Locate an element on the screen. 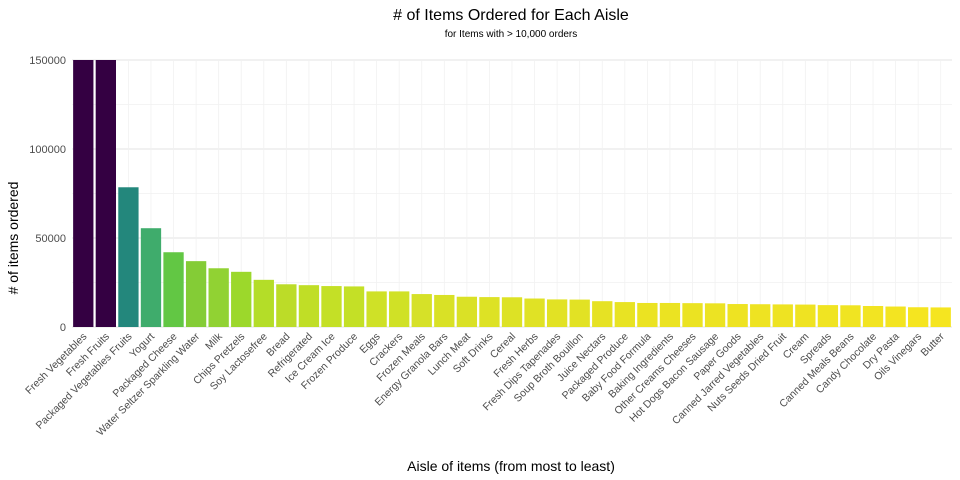 This screenshot has height=480, width=960. y-axis-ticks: 0 50000 100000 150000 is located at coordinates (47, 194).